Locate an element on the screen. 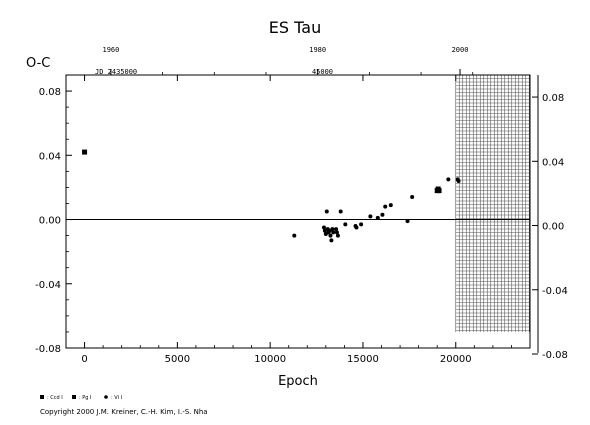 This screenshot has width=590, height=425. year-tick-label: 1960 is located at coordinates (110, 50).